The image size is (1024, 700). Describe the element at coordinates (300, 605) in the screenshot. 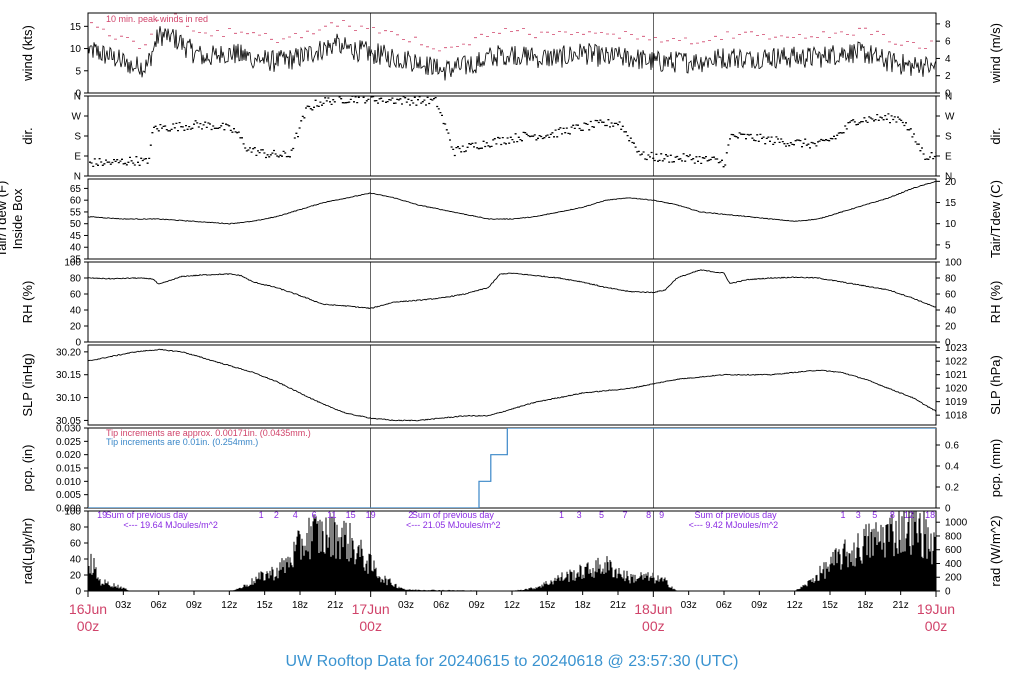

I see `time-tick-label: 18z` at that location.